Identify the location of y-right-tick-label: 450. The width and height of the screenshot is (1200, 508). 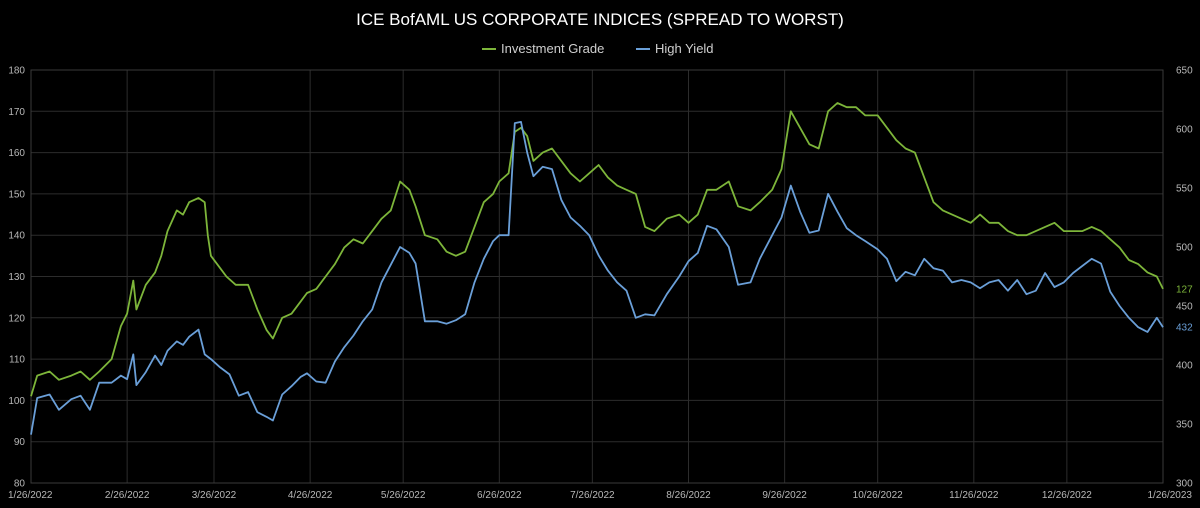
(1184, 307).